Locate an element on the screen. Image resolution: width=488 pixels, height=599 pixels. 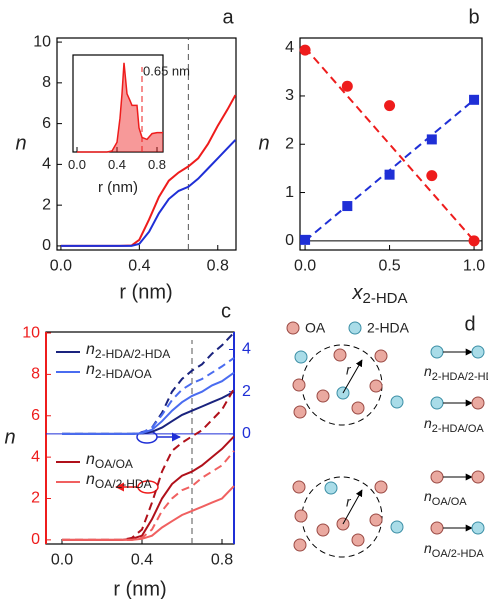
pair-label: nOA/2-HDA is located at coordinates (454, 550).